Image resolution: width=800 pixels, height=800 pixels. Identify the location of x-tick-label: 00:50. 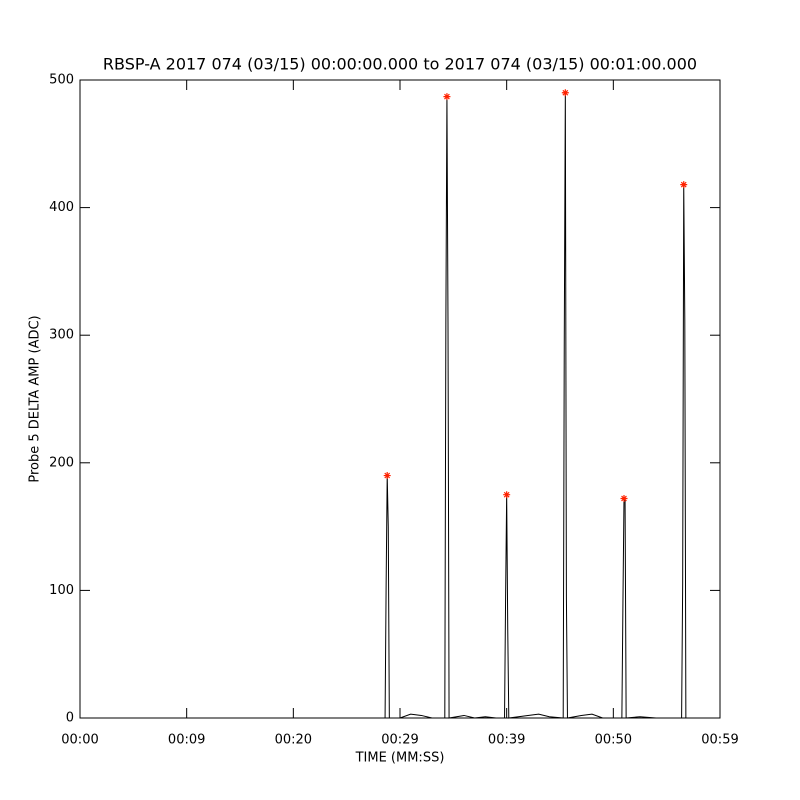
(613, 740).